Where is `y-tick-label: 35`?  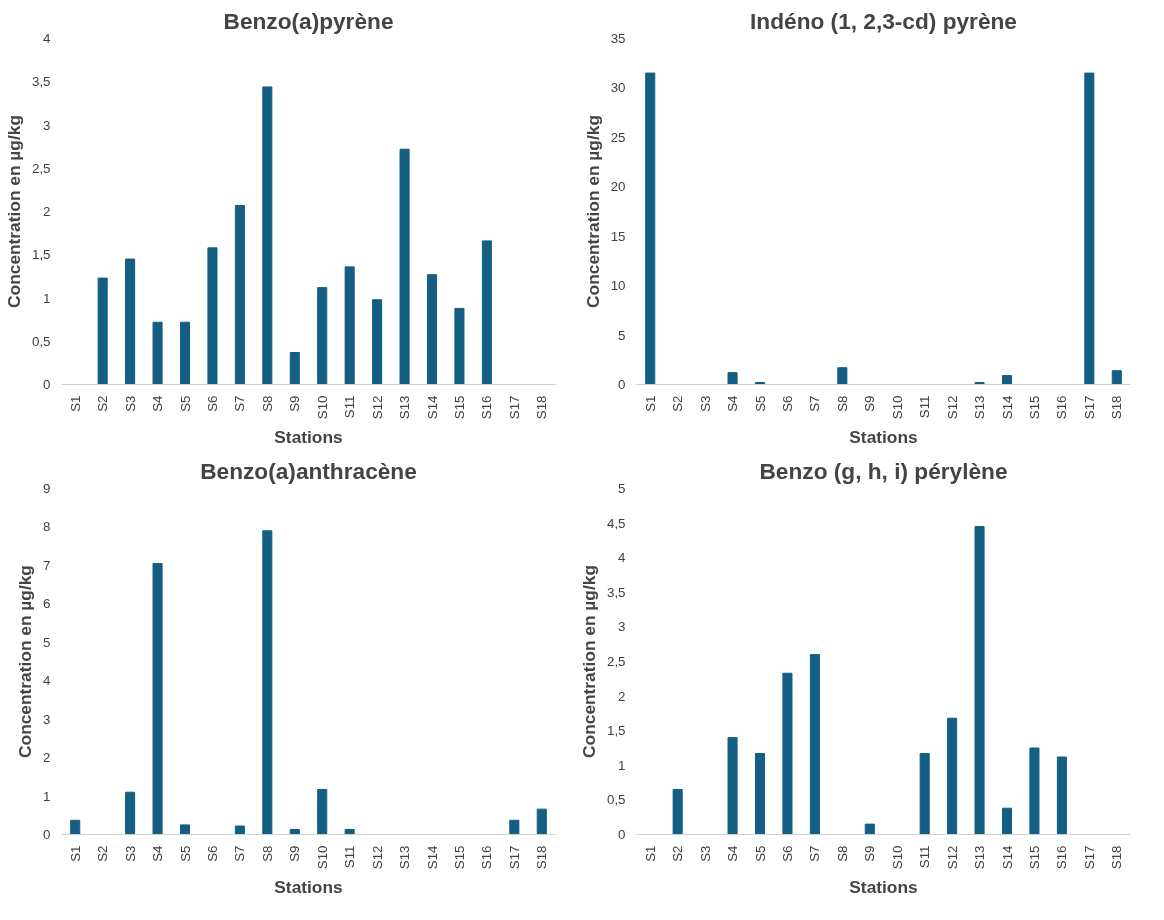 y-tick-label: 35 is located at coordinates (618, 38).